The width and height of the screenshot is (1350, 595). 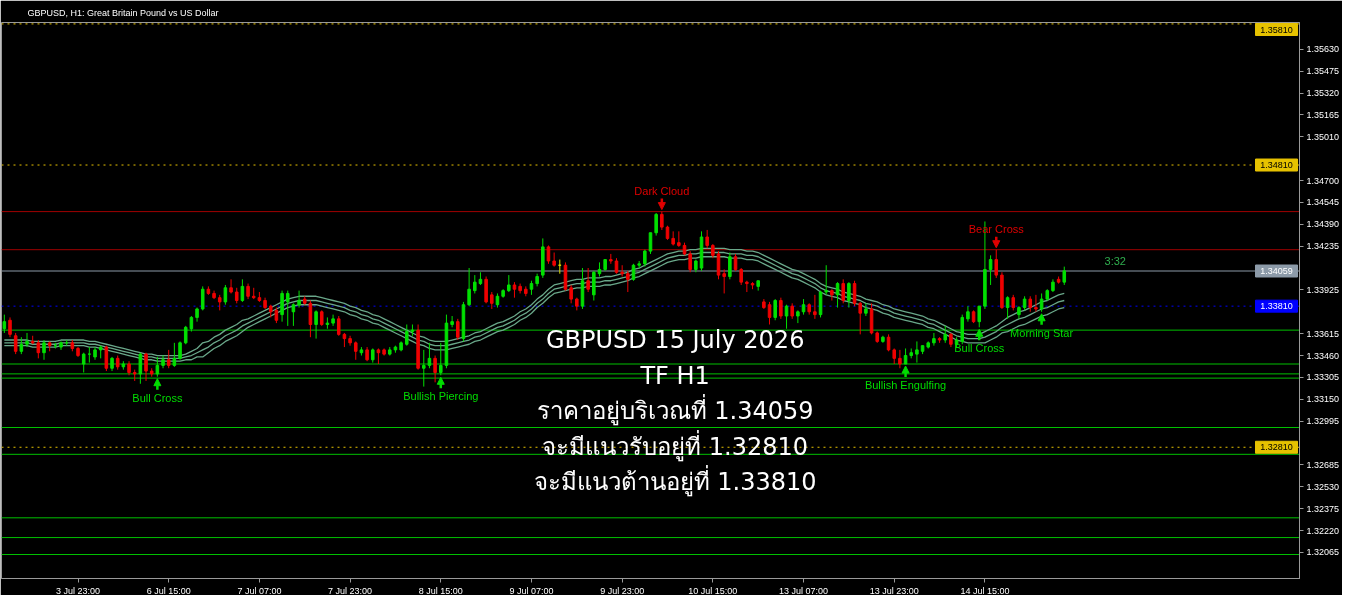 What do you see at coordinates (1115, 260) in the screenshot?
I see `text: 3:32` at bounding box center [1115, 260].